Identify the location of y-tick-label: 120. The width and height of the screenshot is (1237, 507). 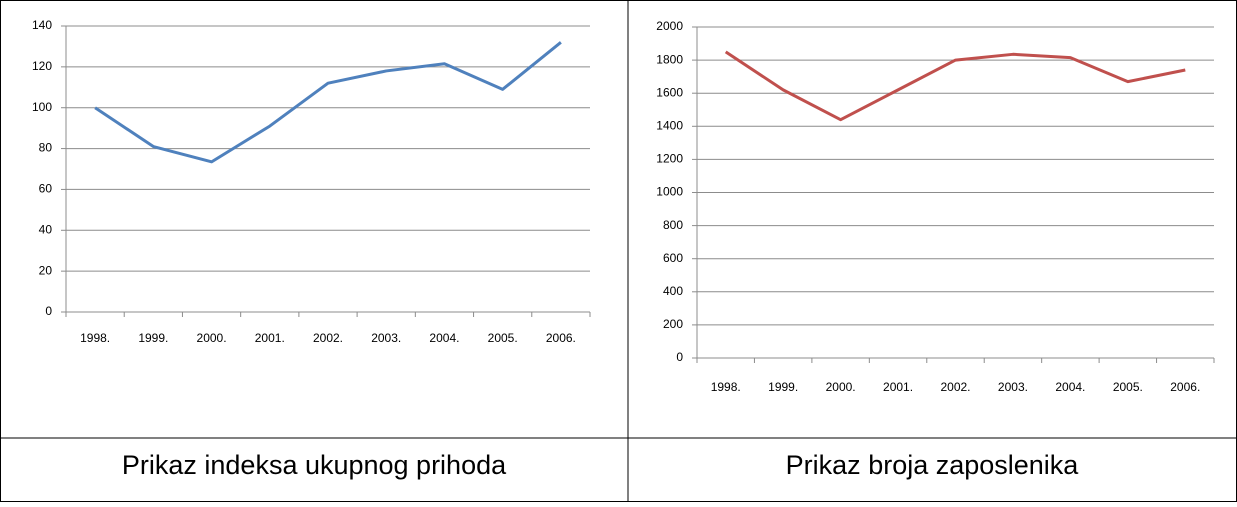
(42, 66).